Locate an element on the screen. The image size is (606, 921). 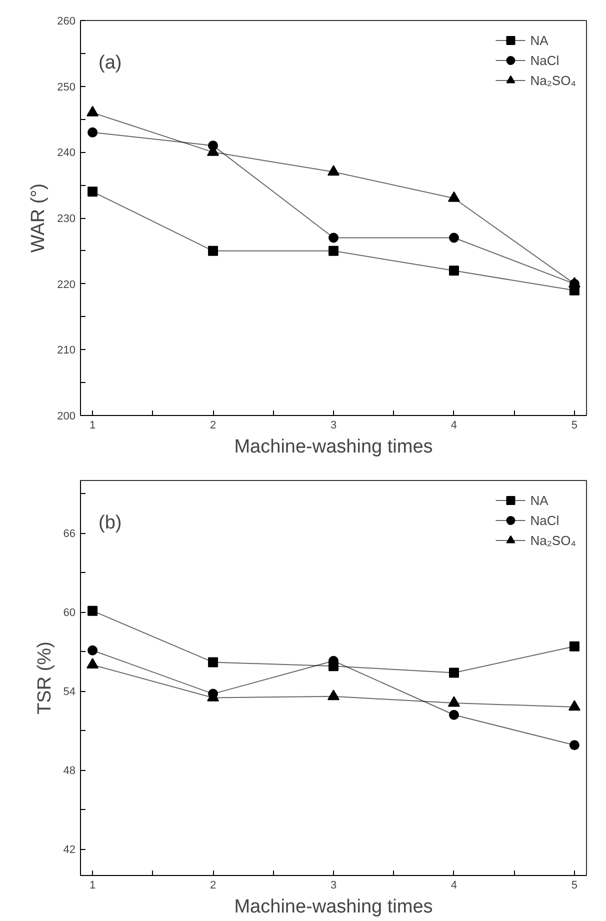
y-tick-label: 260 is located at coordinates (66, 22).